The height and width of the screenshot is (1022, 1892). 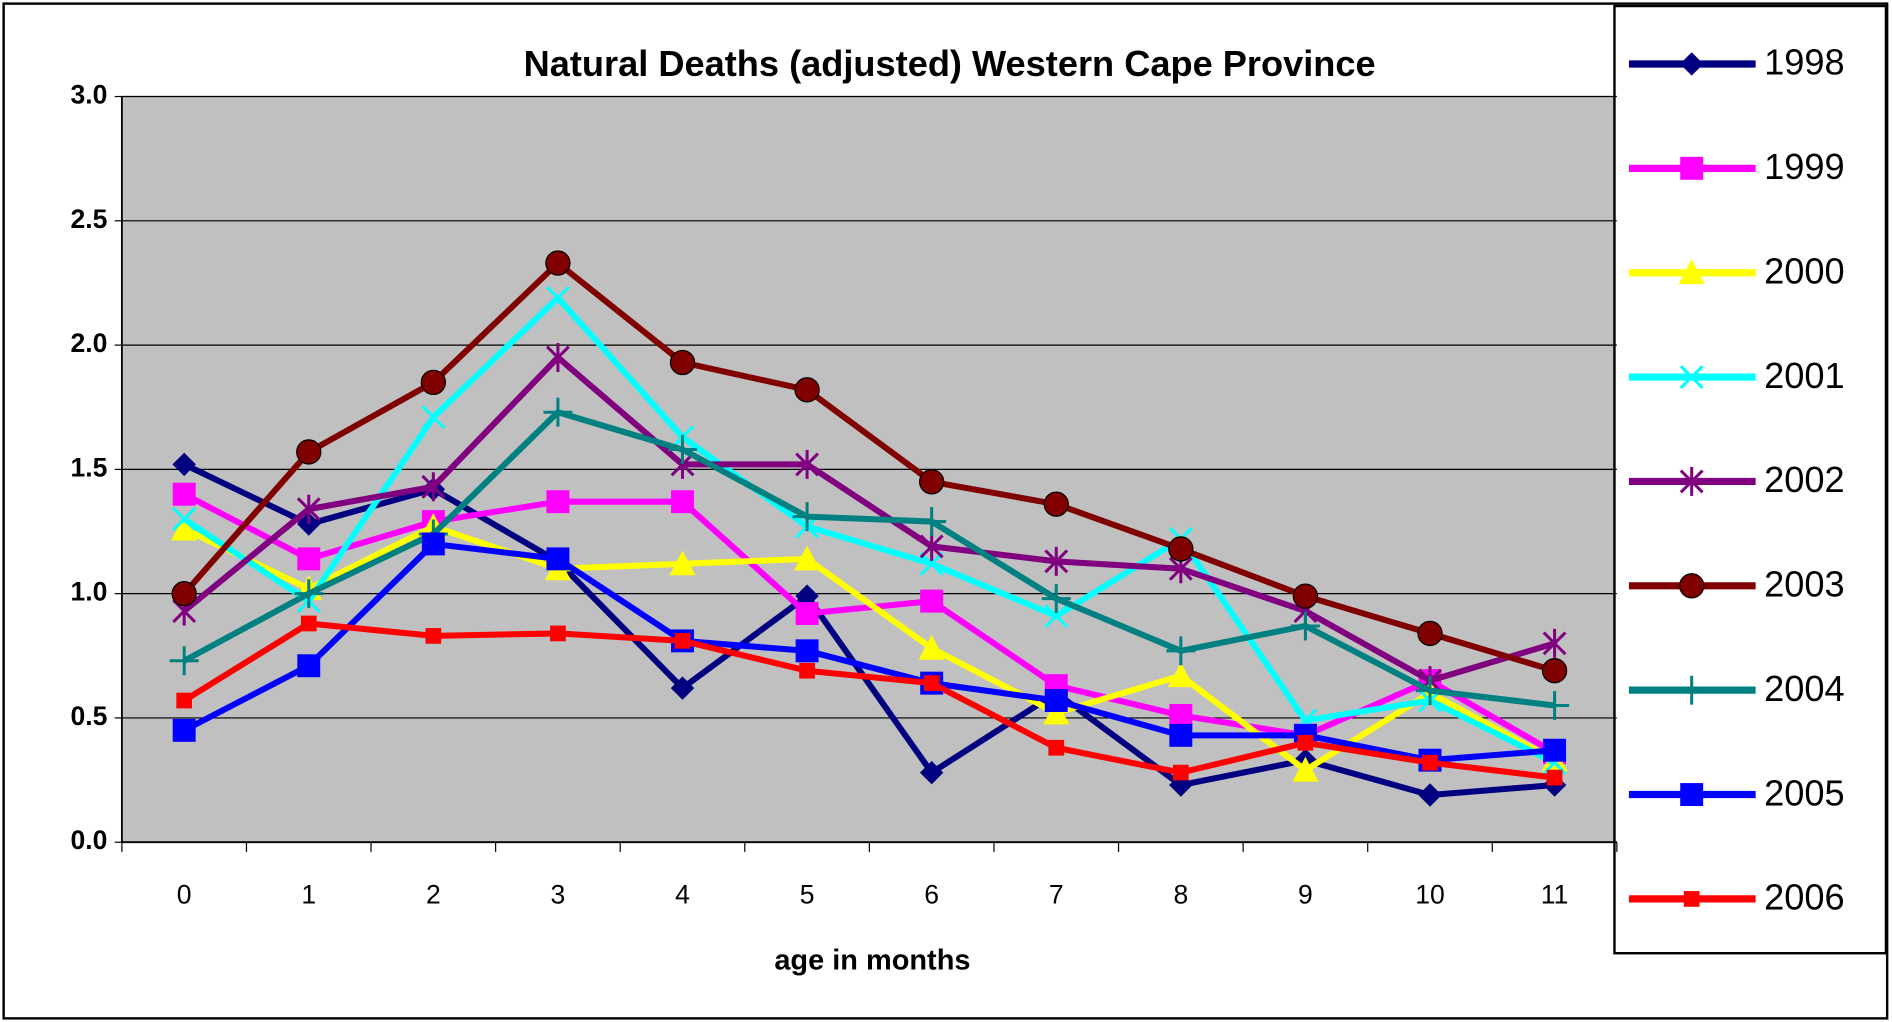 I want to click on legend-label: 2006, so click(x=1804, y=897).